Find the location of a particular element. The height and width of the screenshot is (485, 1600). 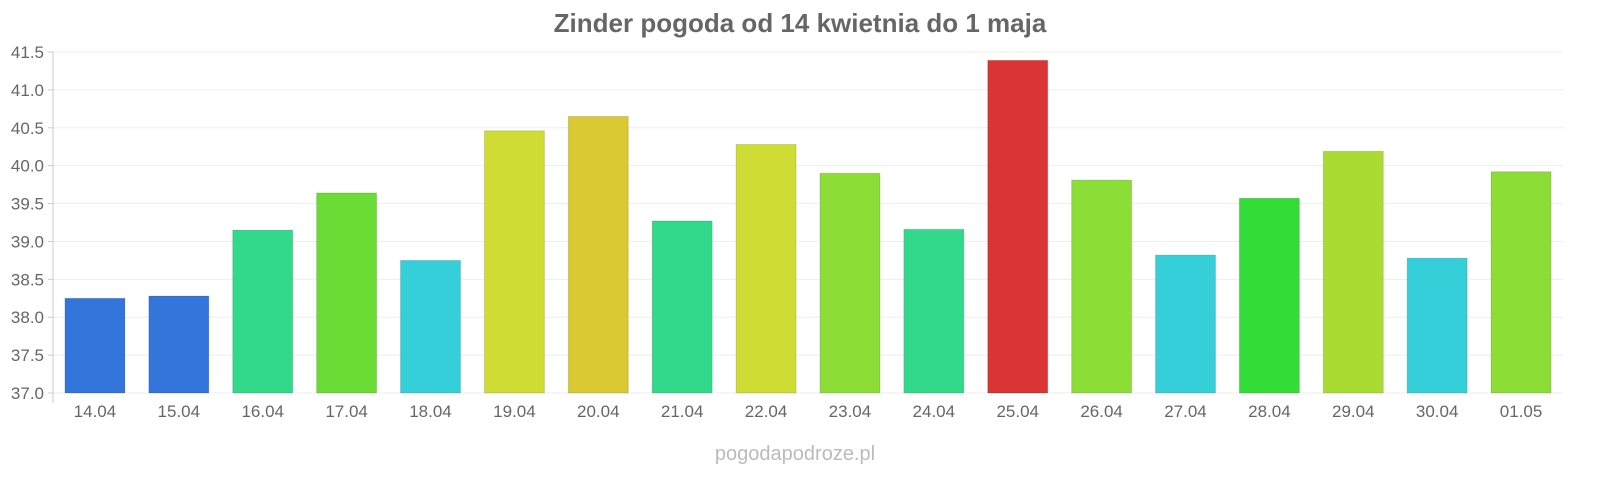

y-tick-label: 40.0 is located at coordinates (27, 166).